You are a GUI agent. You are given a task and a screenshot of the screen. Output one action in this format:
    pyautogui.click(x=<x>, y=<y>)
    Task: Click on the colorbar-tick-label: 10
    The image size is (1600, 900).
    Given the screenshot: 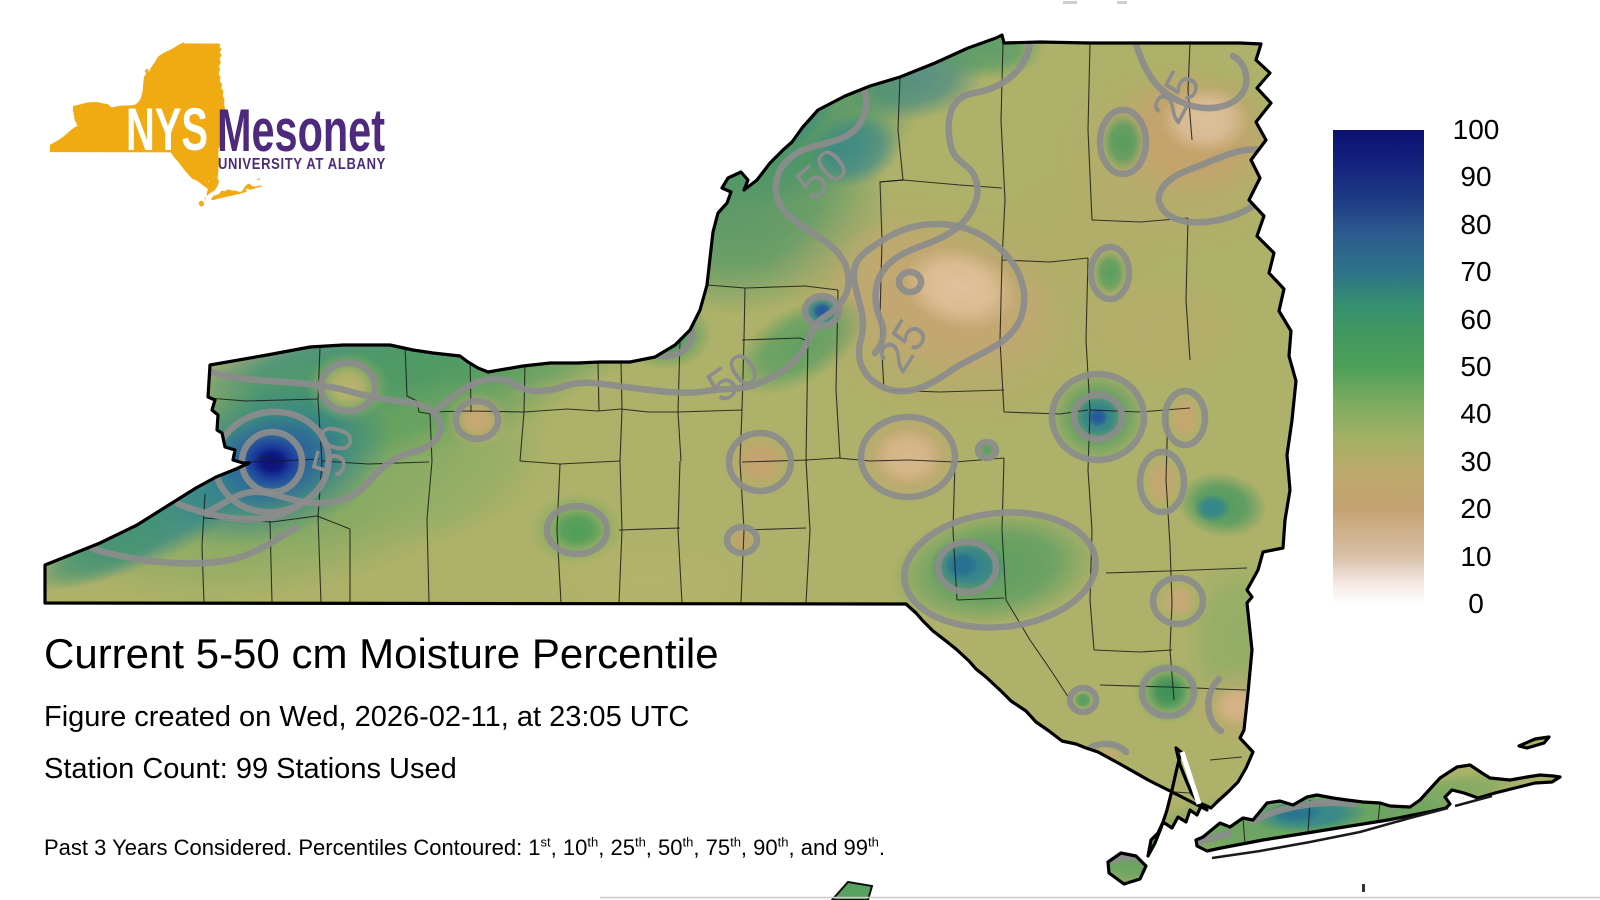 What is the action you would take?
    pyautogui.click(x=1476, y=556)
    